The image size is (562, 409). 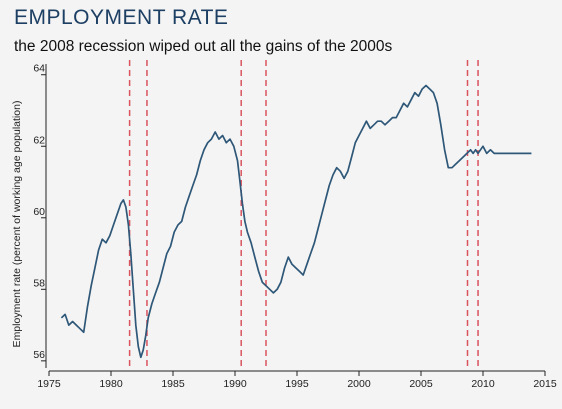 What do you see at coordinates (297, 384) in the screenshot?
I see `x-tick-label: 1995` at bounding box center [297, 384].